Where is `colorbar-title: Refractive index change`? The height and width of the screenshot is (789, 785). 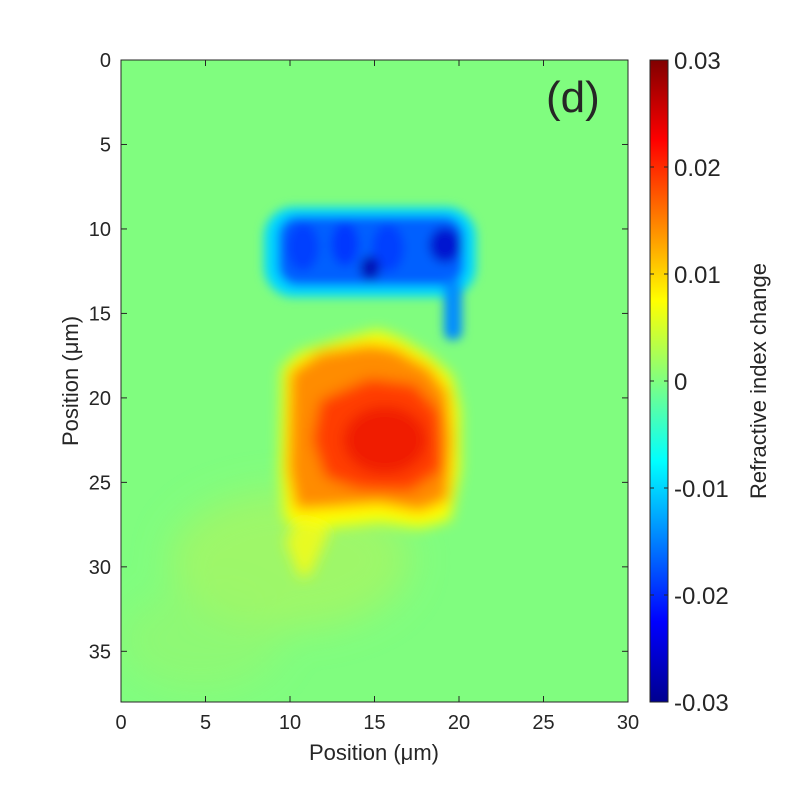 colorbar-title: Refractive index change is located at coordinates (758, 381).